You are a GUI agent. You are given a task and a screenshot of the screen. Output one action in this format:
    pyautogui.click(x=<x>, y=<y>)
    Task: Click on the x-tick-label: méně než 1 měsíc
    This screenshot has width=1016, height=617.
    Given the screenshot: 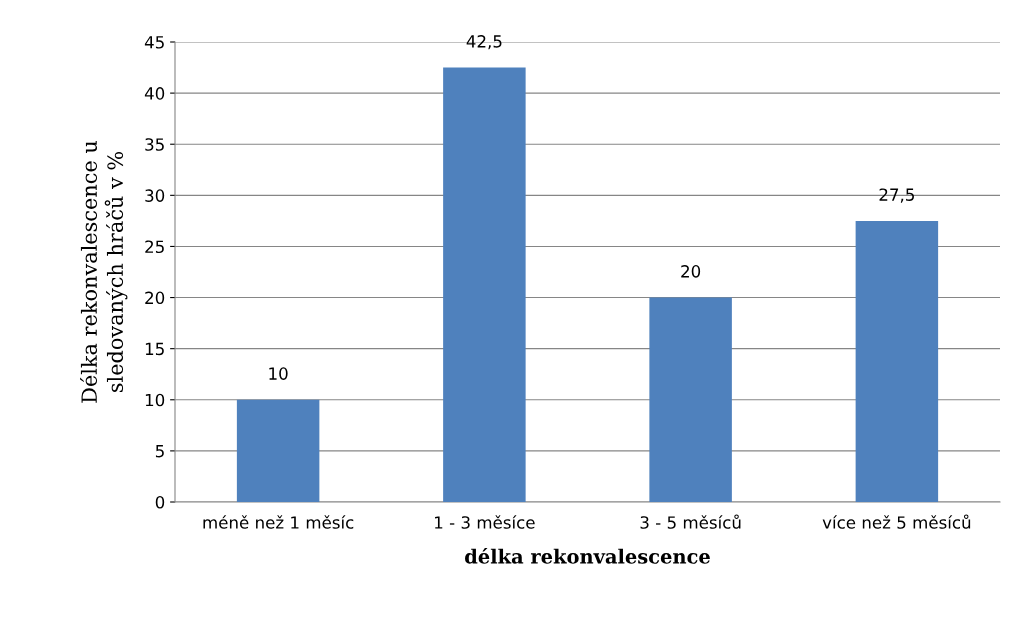 What is the action you would take?
    pyautogui.click(x=278, y=522)
    